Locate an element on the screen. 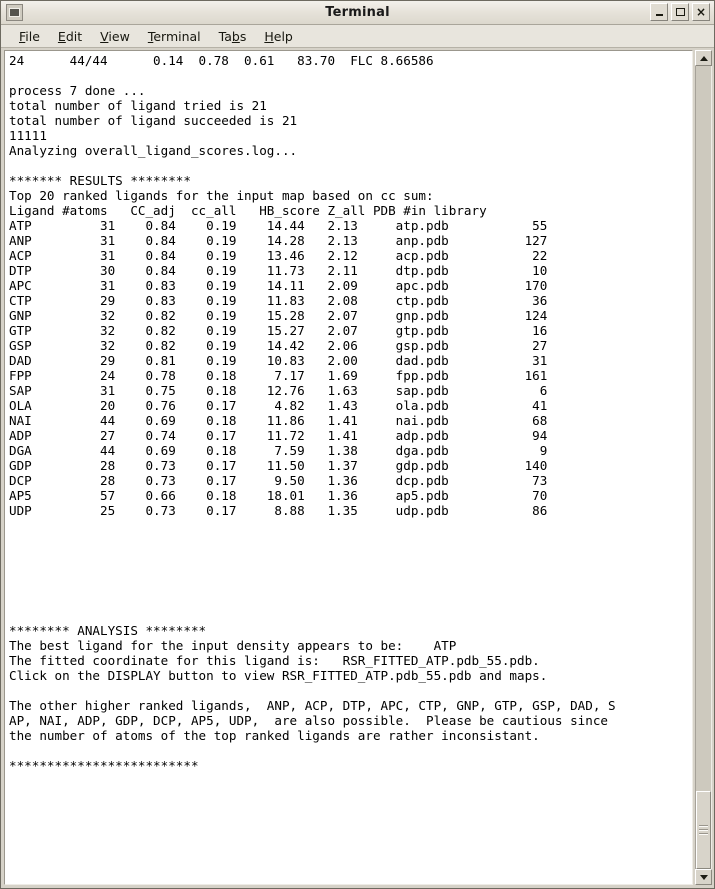 This screenshot has width=715, height=889. menu-view: View is located at coordinates (115, 36).